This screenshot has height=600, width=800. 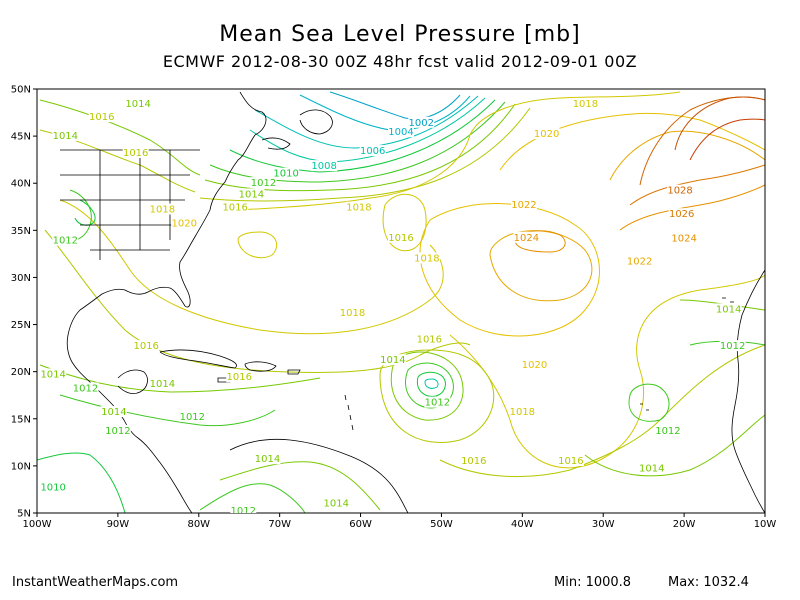 I want to click on isobar-1010-epac, so click(x=81, y=482).